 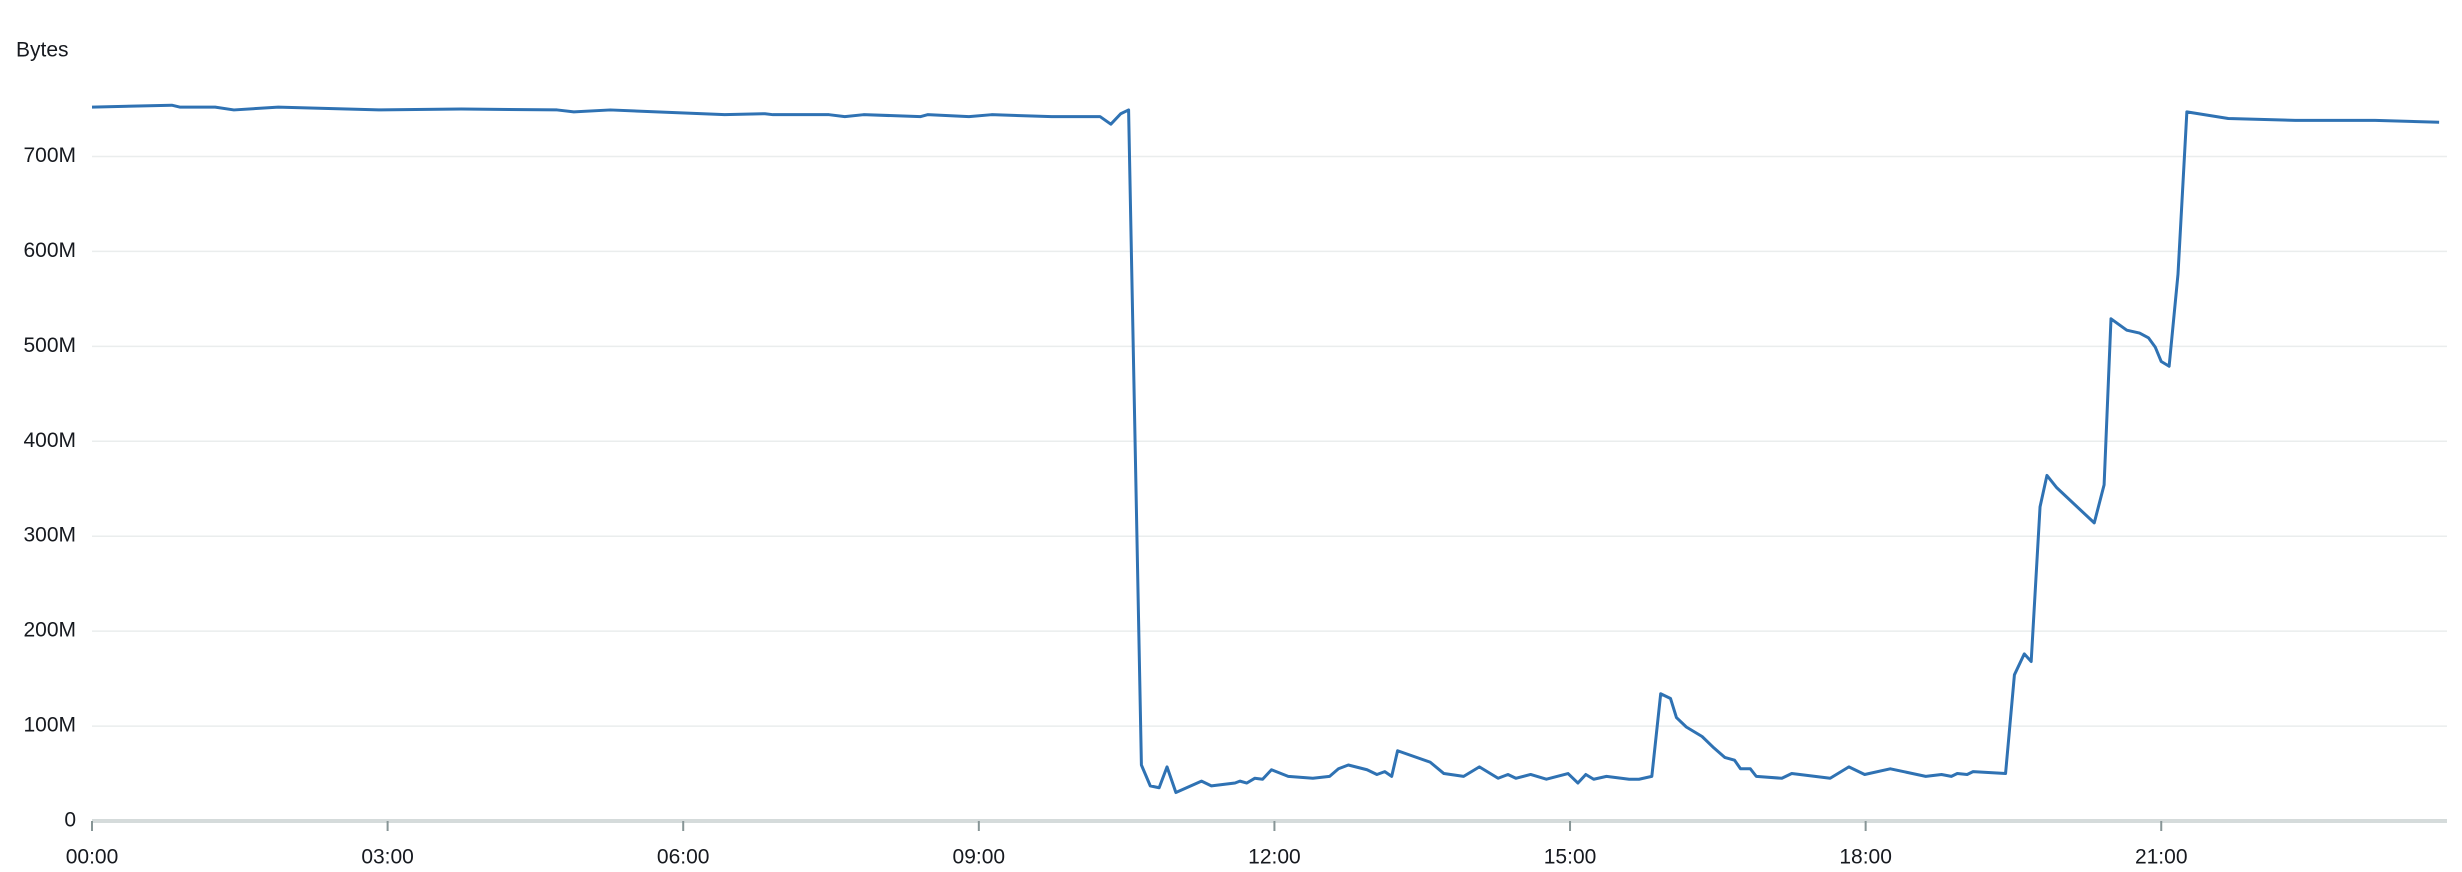 What do you see at coordinates (979, 857) in the screenshot?
I see `x-tick-label: 09:00` at bounding box center [979, 857].